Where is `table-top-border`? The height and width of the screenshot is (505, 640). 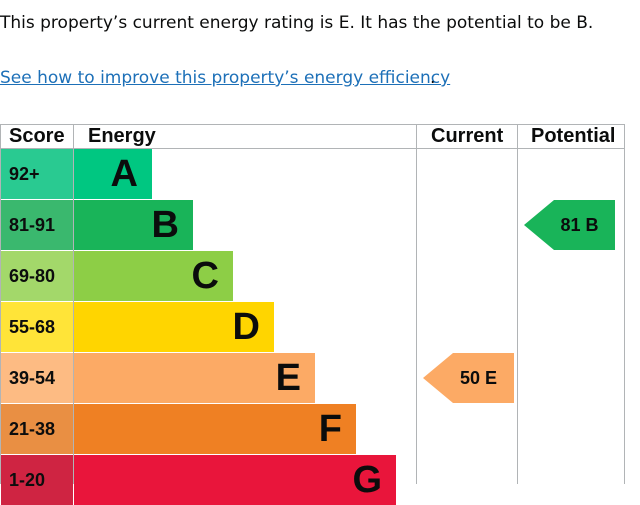 table-top-border is located at coordinates (312, 124).